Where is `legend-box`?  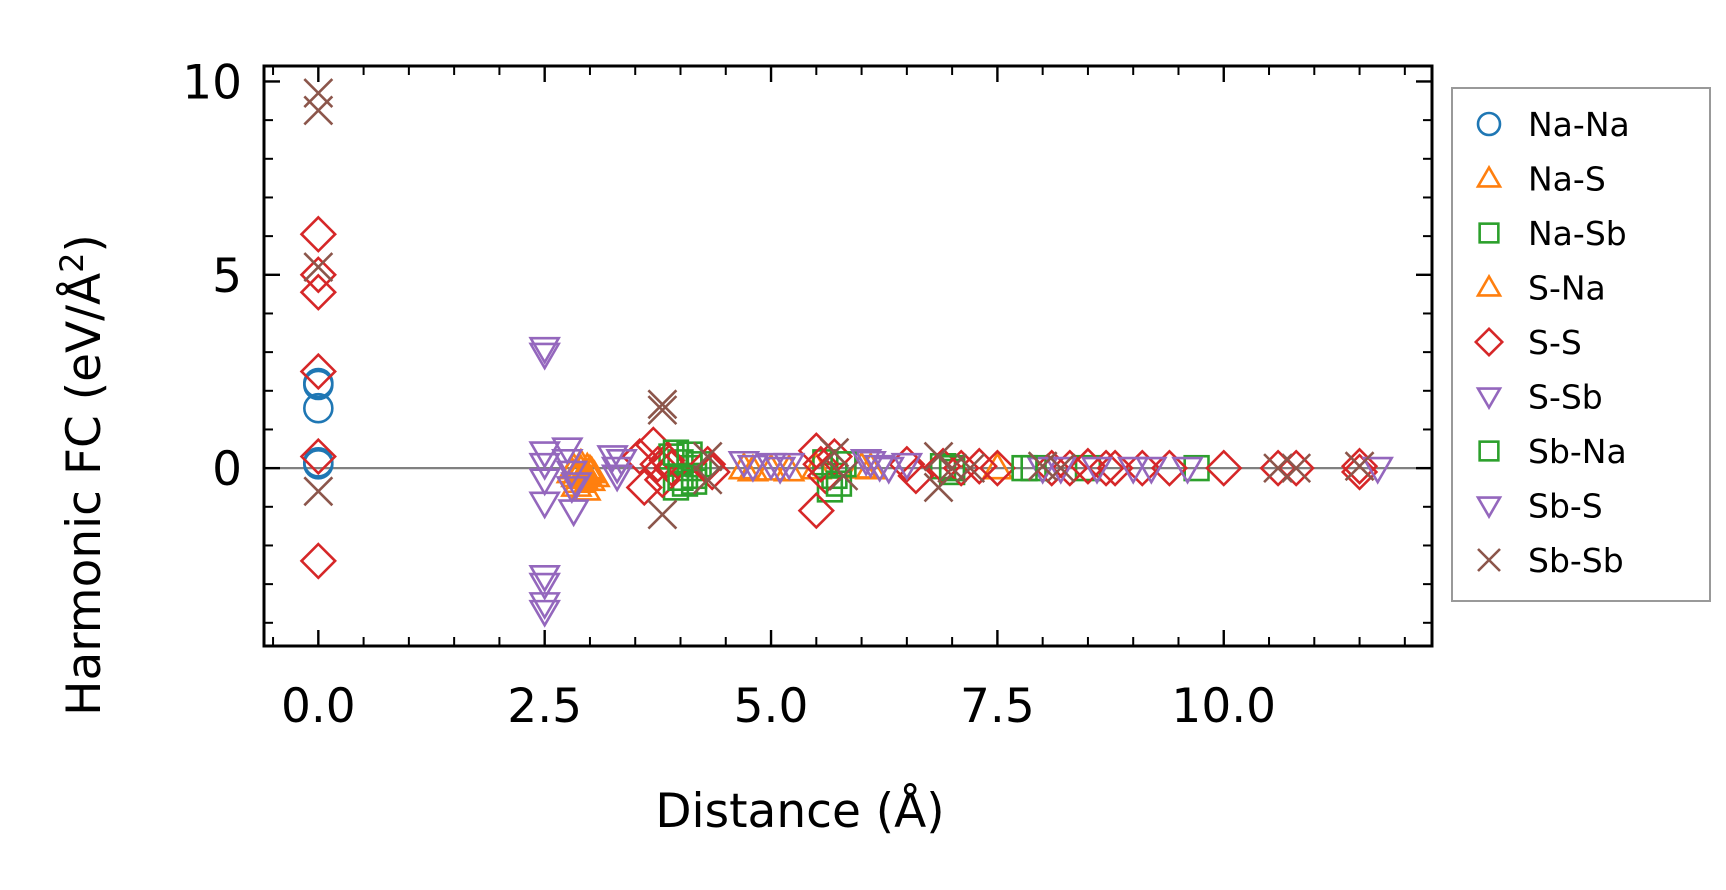
legend-box is located at coordinates (1581, 344).